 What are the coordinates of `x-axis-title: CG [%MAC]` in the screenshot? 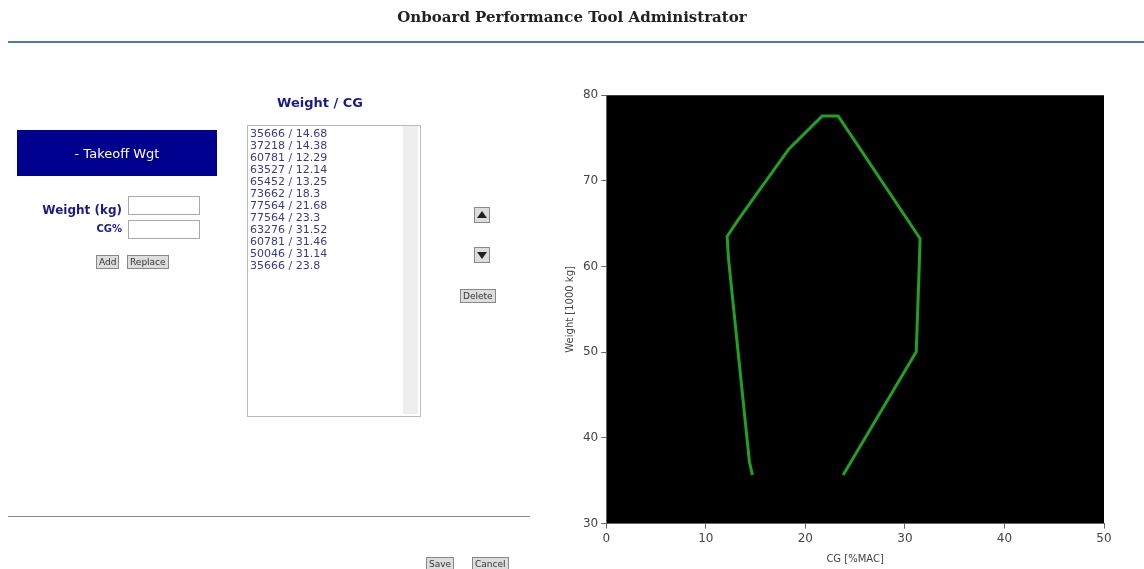 It's located at (855, 558).